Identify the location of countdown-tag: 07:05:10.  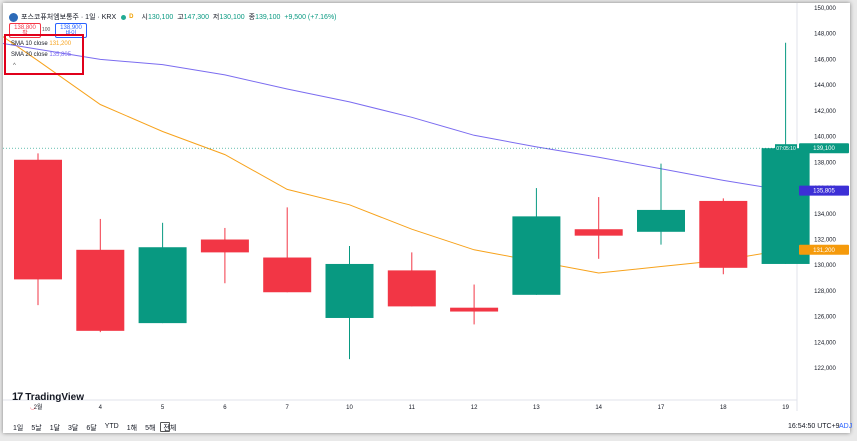
(786, 148).